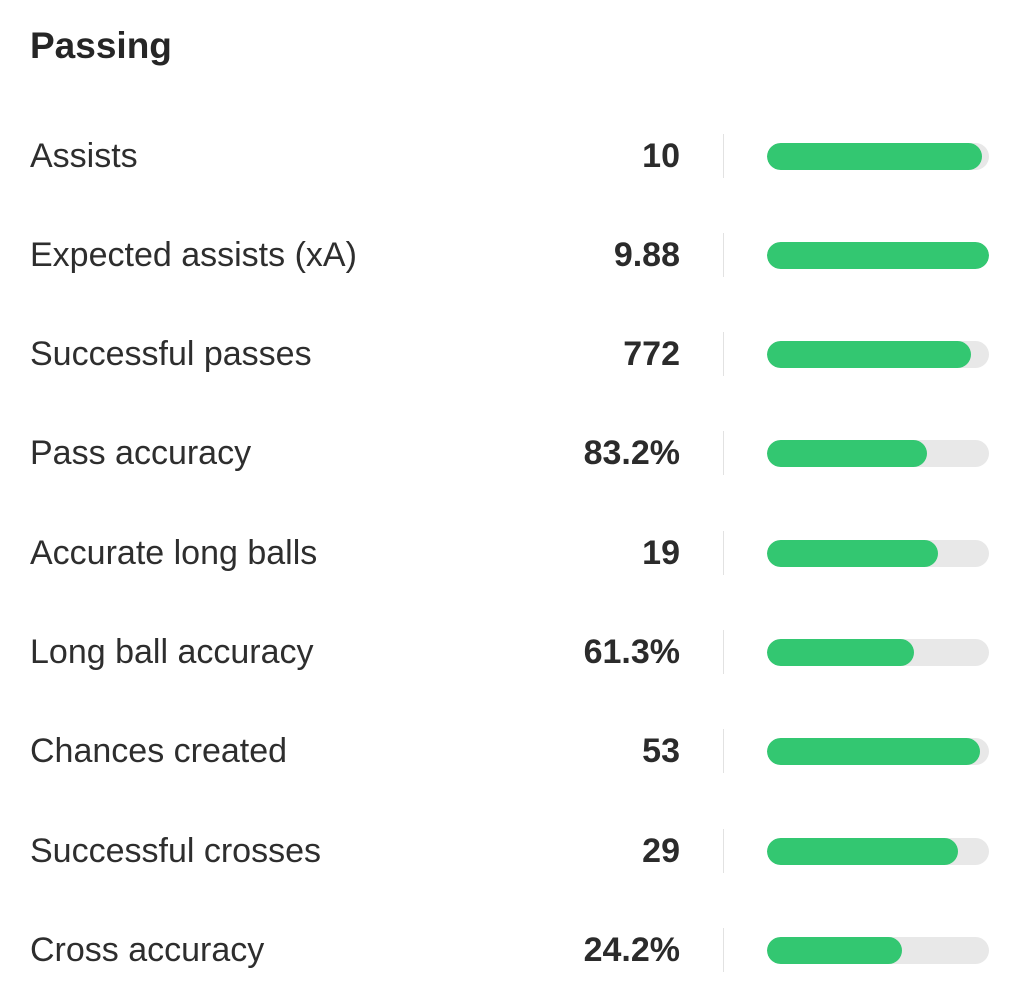 The height and width of the screenshot is (1003, 1024). Describe the element at coordinates (646, 255) in the screenshot. I see `stat-value: 9.88` at that location.